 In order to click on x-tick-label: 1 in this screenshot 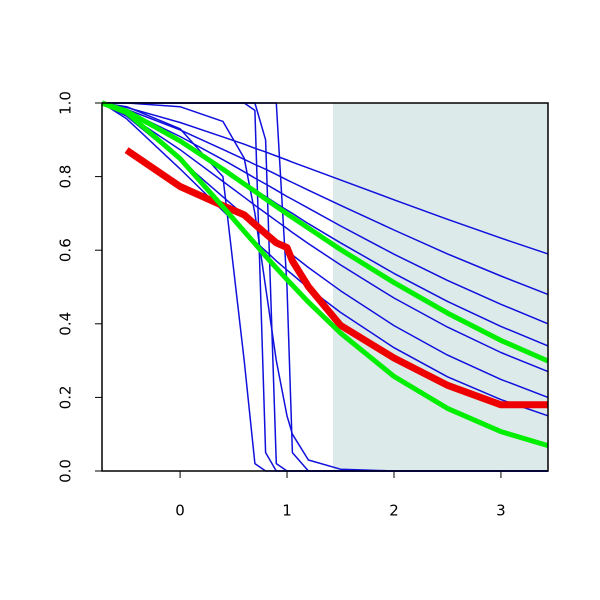, I will do `click(287, 511)`.